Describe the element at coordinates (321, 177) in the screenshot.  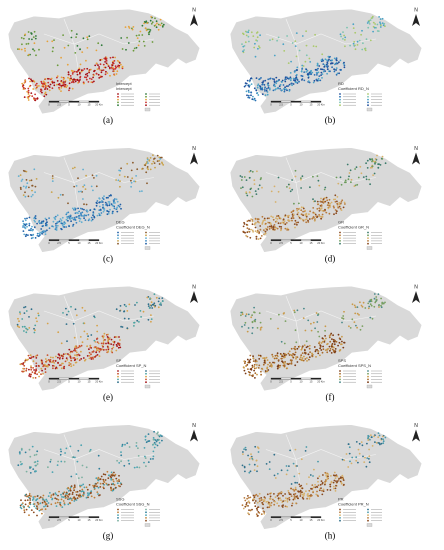
I see `district-border` at that location.